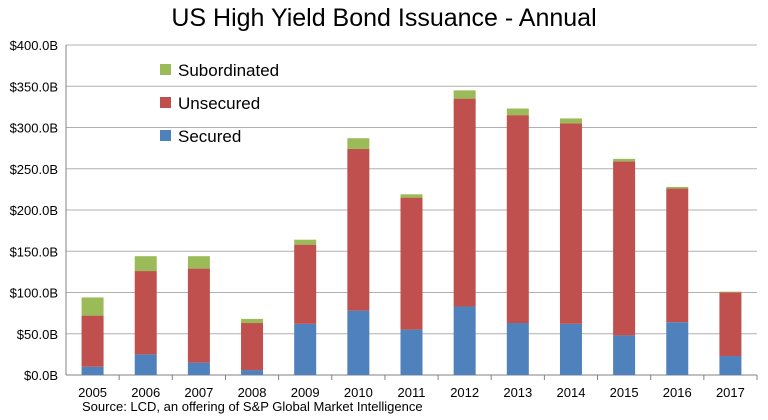 The height and width of the screenshot is (420, 768). Describe the element at coordinates (92, 370) in the screenshot. I see `bar-secured-2005` at that location.